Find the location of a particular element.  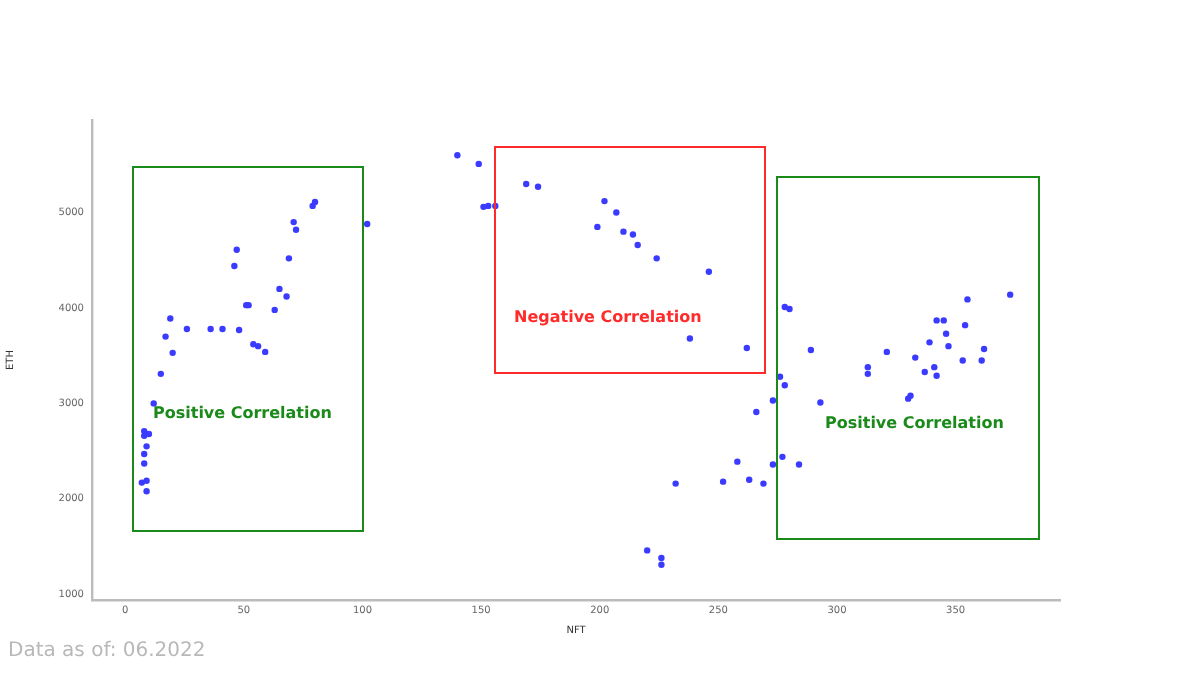

annotation: Negative Correlation is located at coordinates (608, 316).